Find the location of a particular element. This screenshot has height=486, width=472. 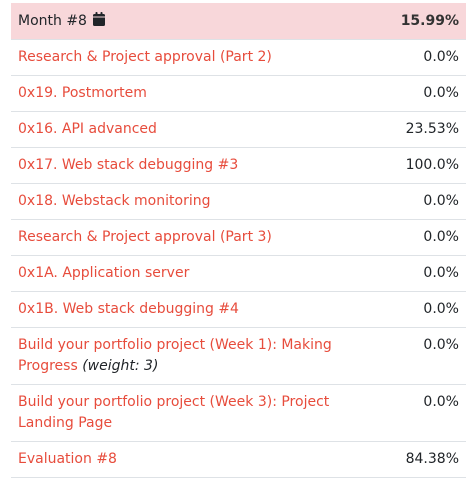

project-link: 0x16. API advanced is located at coordinates (87, 129).